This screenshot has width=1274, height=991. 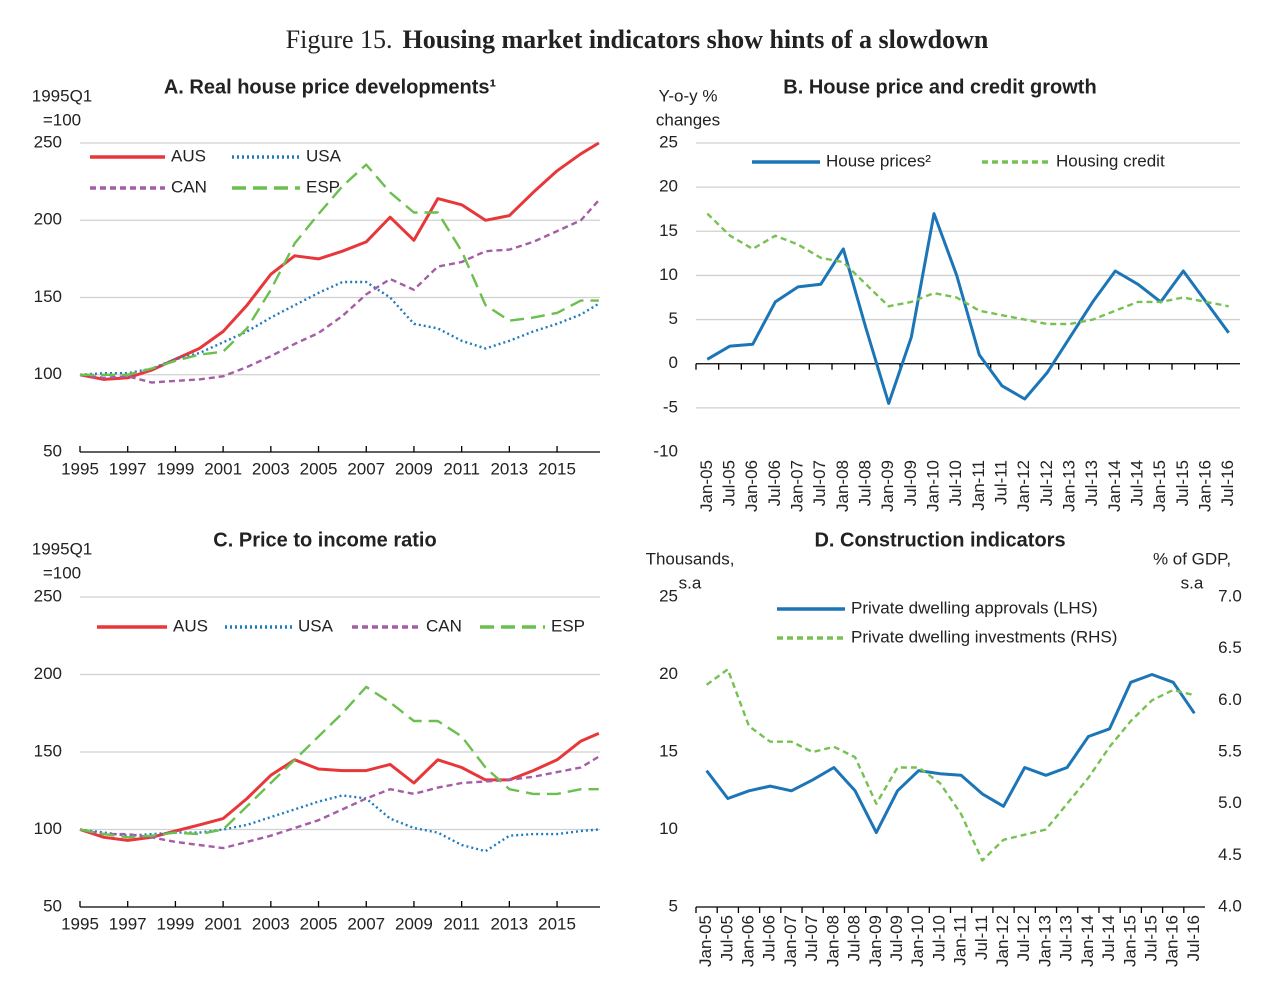 I want to click on y-axis-label: s.a, so click(x=690, y=582).